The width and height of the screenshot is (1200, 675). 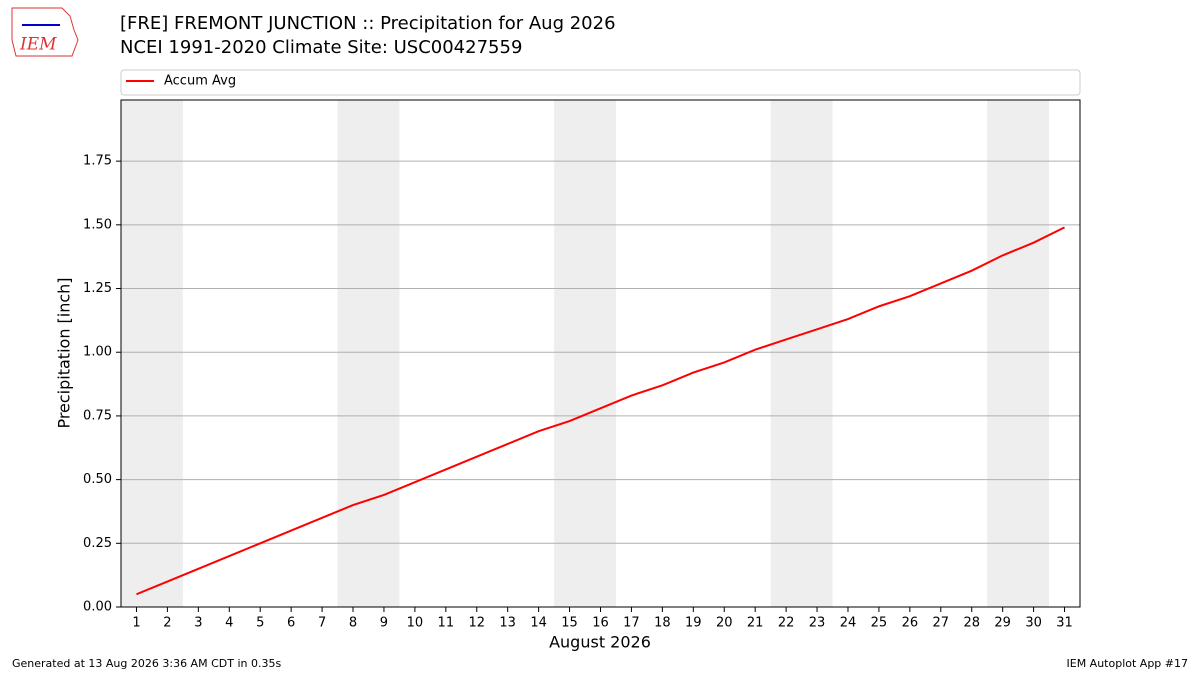 I want to click on x-tick-label: 17, so click(x=631, y=623).